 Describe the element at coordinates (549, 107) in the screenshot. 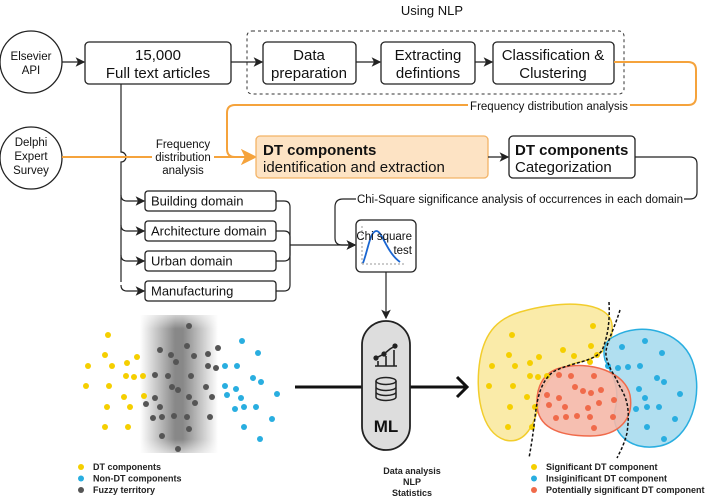

I see `frequency-label-top: Frequency distribution analysis` at that location.